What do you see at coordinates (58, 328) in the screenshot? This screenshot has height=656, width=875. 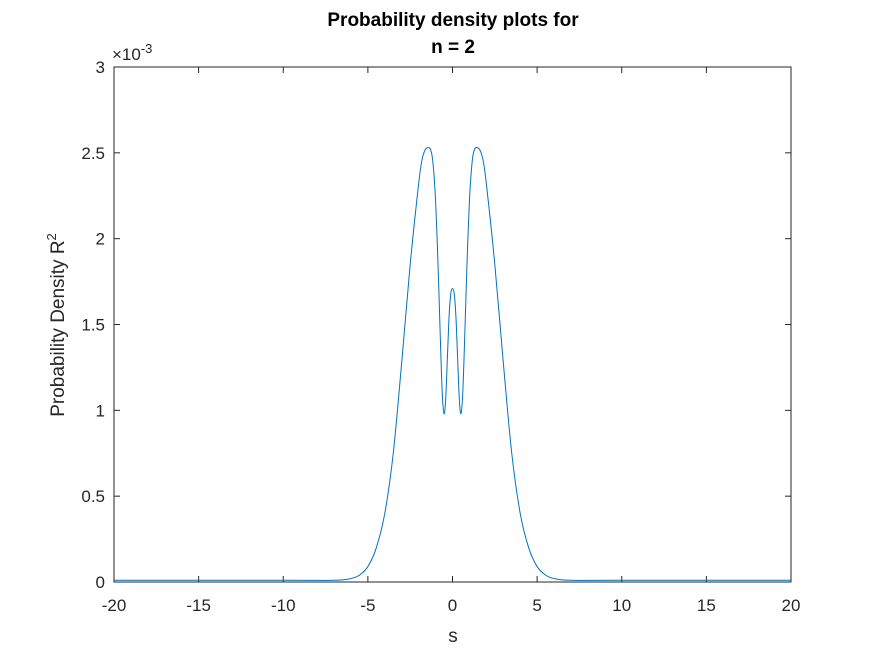 I see `y-axis-label-text: Probability Density R` at bounding box center [58, 328].